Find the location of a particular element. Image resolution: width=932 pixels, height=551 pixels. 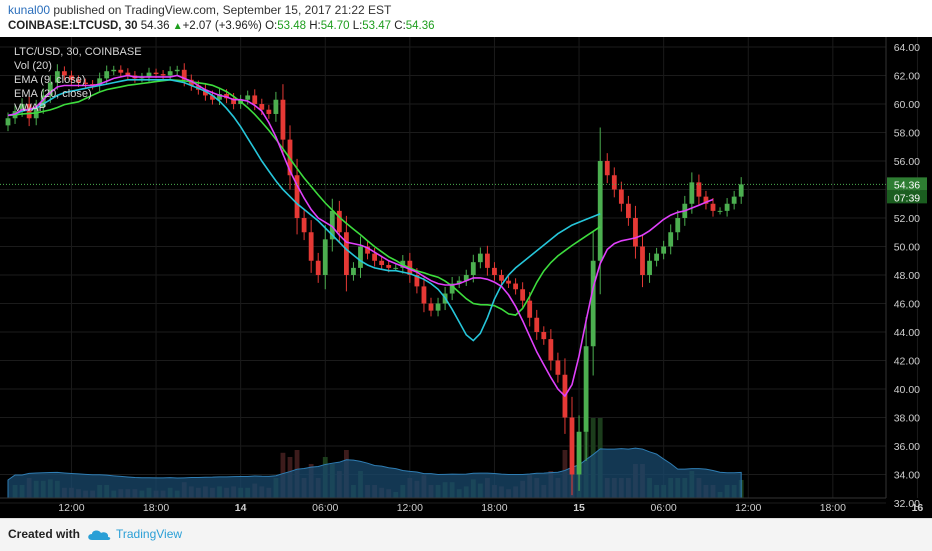

volume-ma-area is located at coordinates (374, 473).